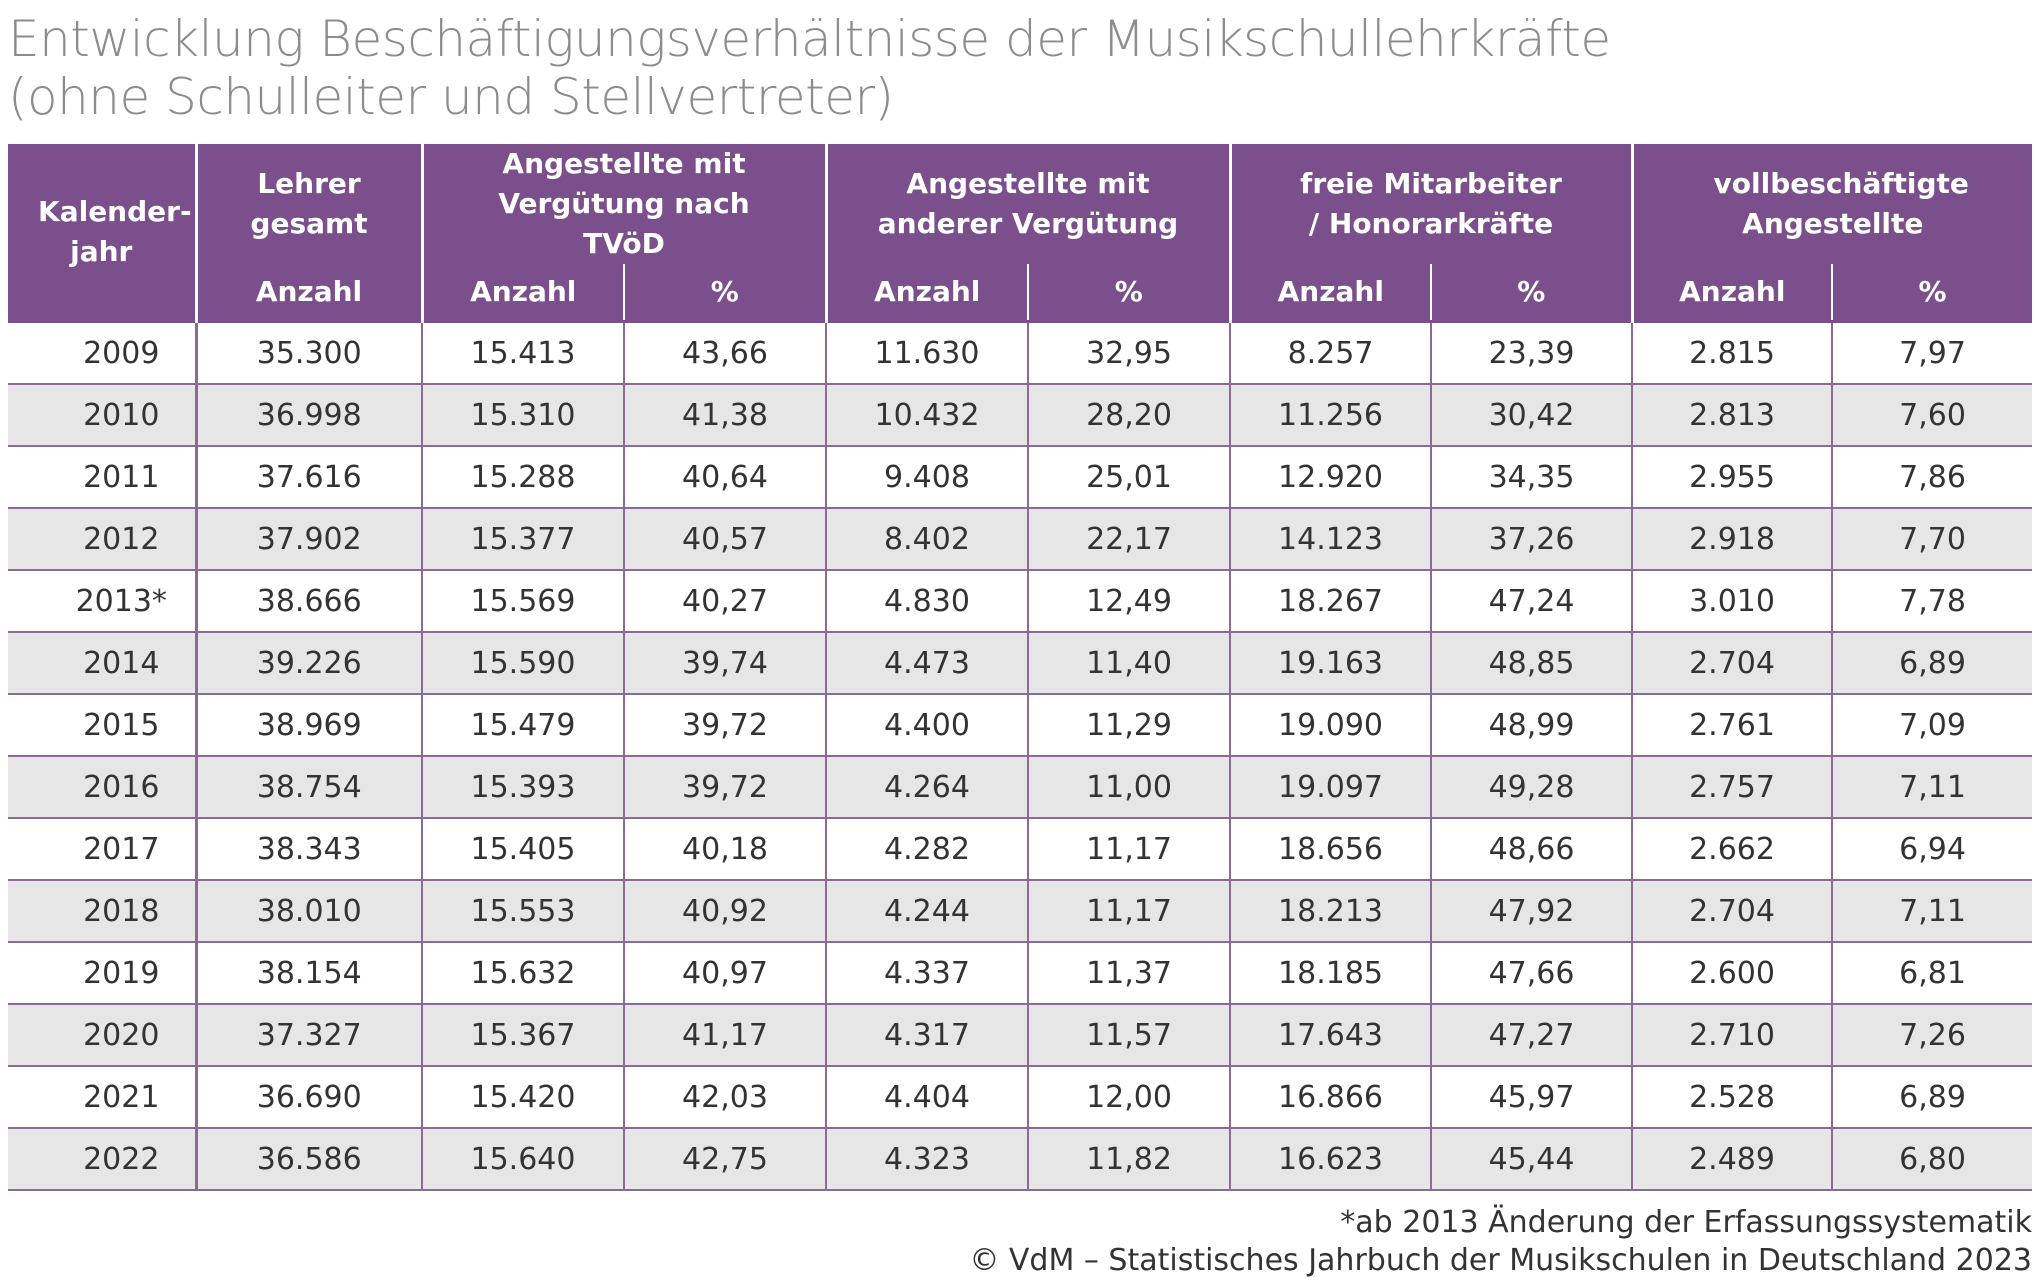  What do you see at coordinates (926, 1159) in the screenshot?
I see `cell-other-count: 4.323` at bounding box center [926, 1159].